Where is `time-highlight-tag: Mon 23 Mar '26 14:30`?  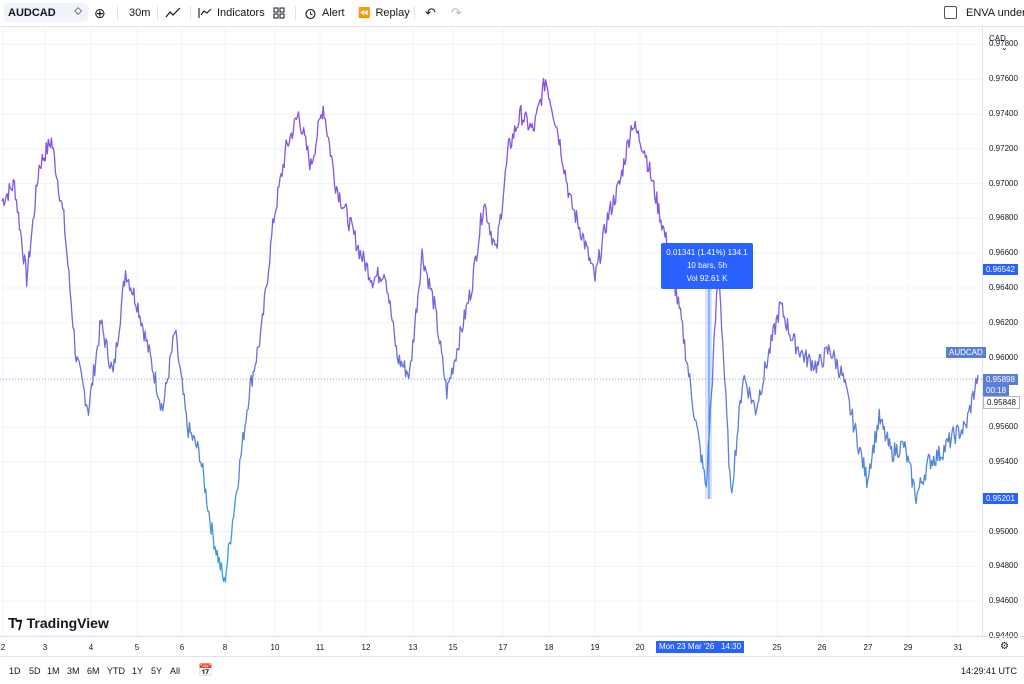 time-highlight-tag: Mon 23 Mar '26 14:30 is located at coordinates (700, 647).